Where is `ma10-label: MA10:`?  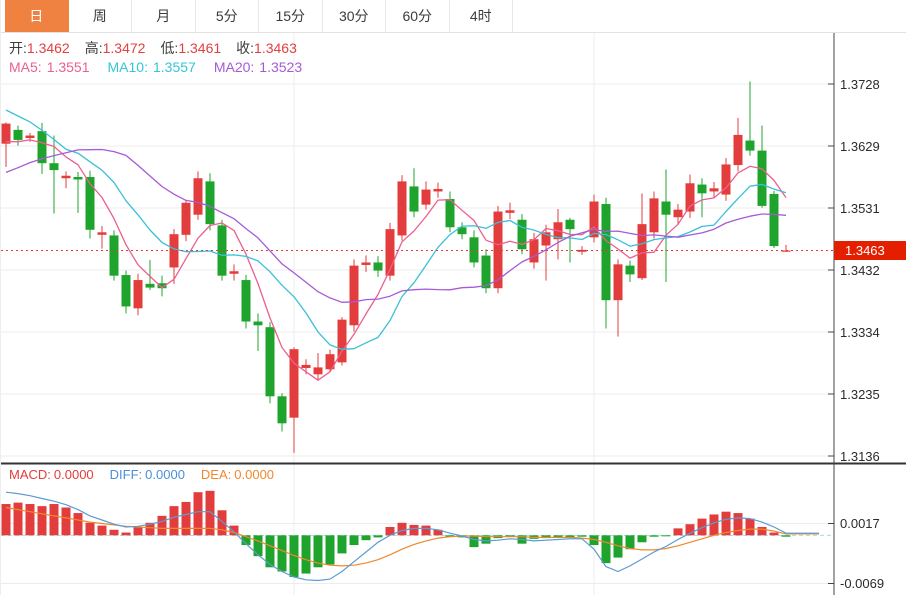 ma10-label: MA10: is located at coordinates (127, 67).